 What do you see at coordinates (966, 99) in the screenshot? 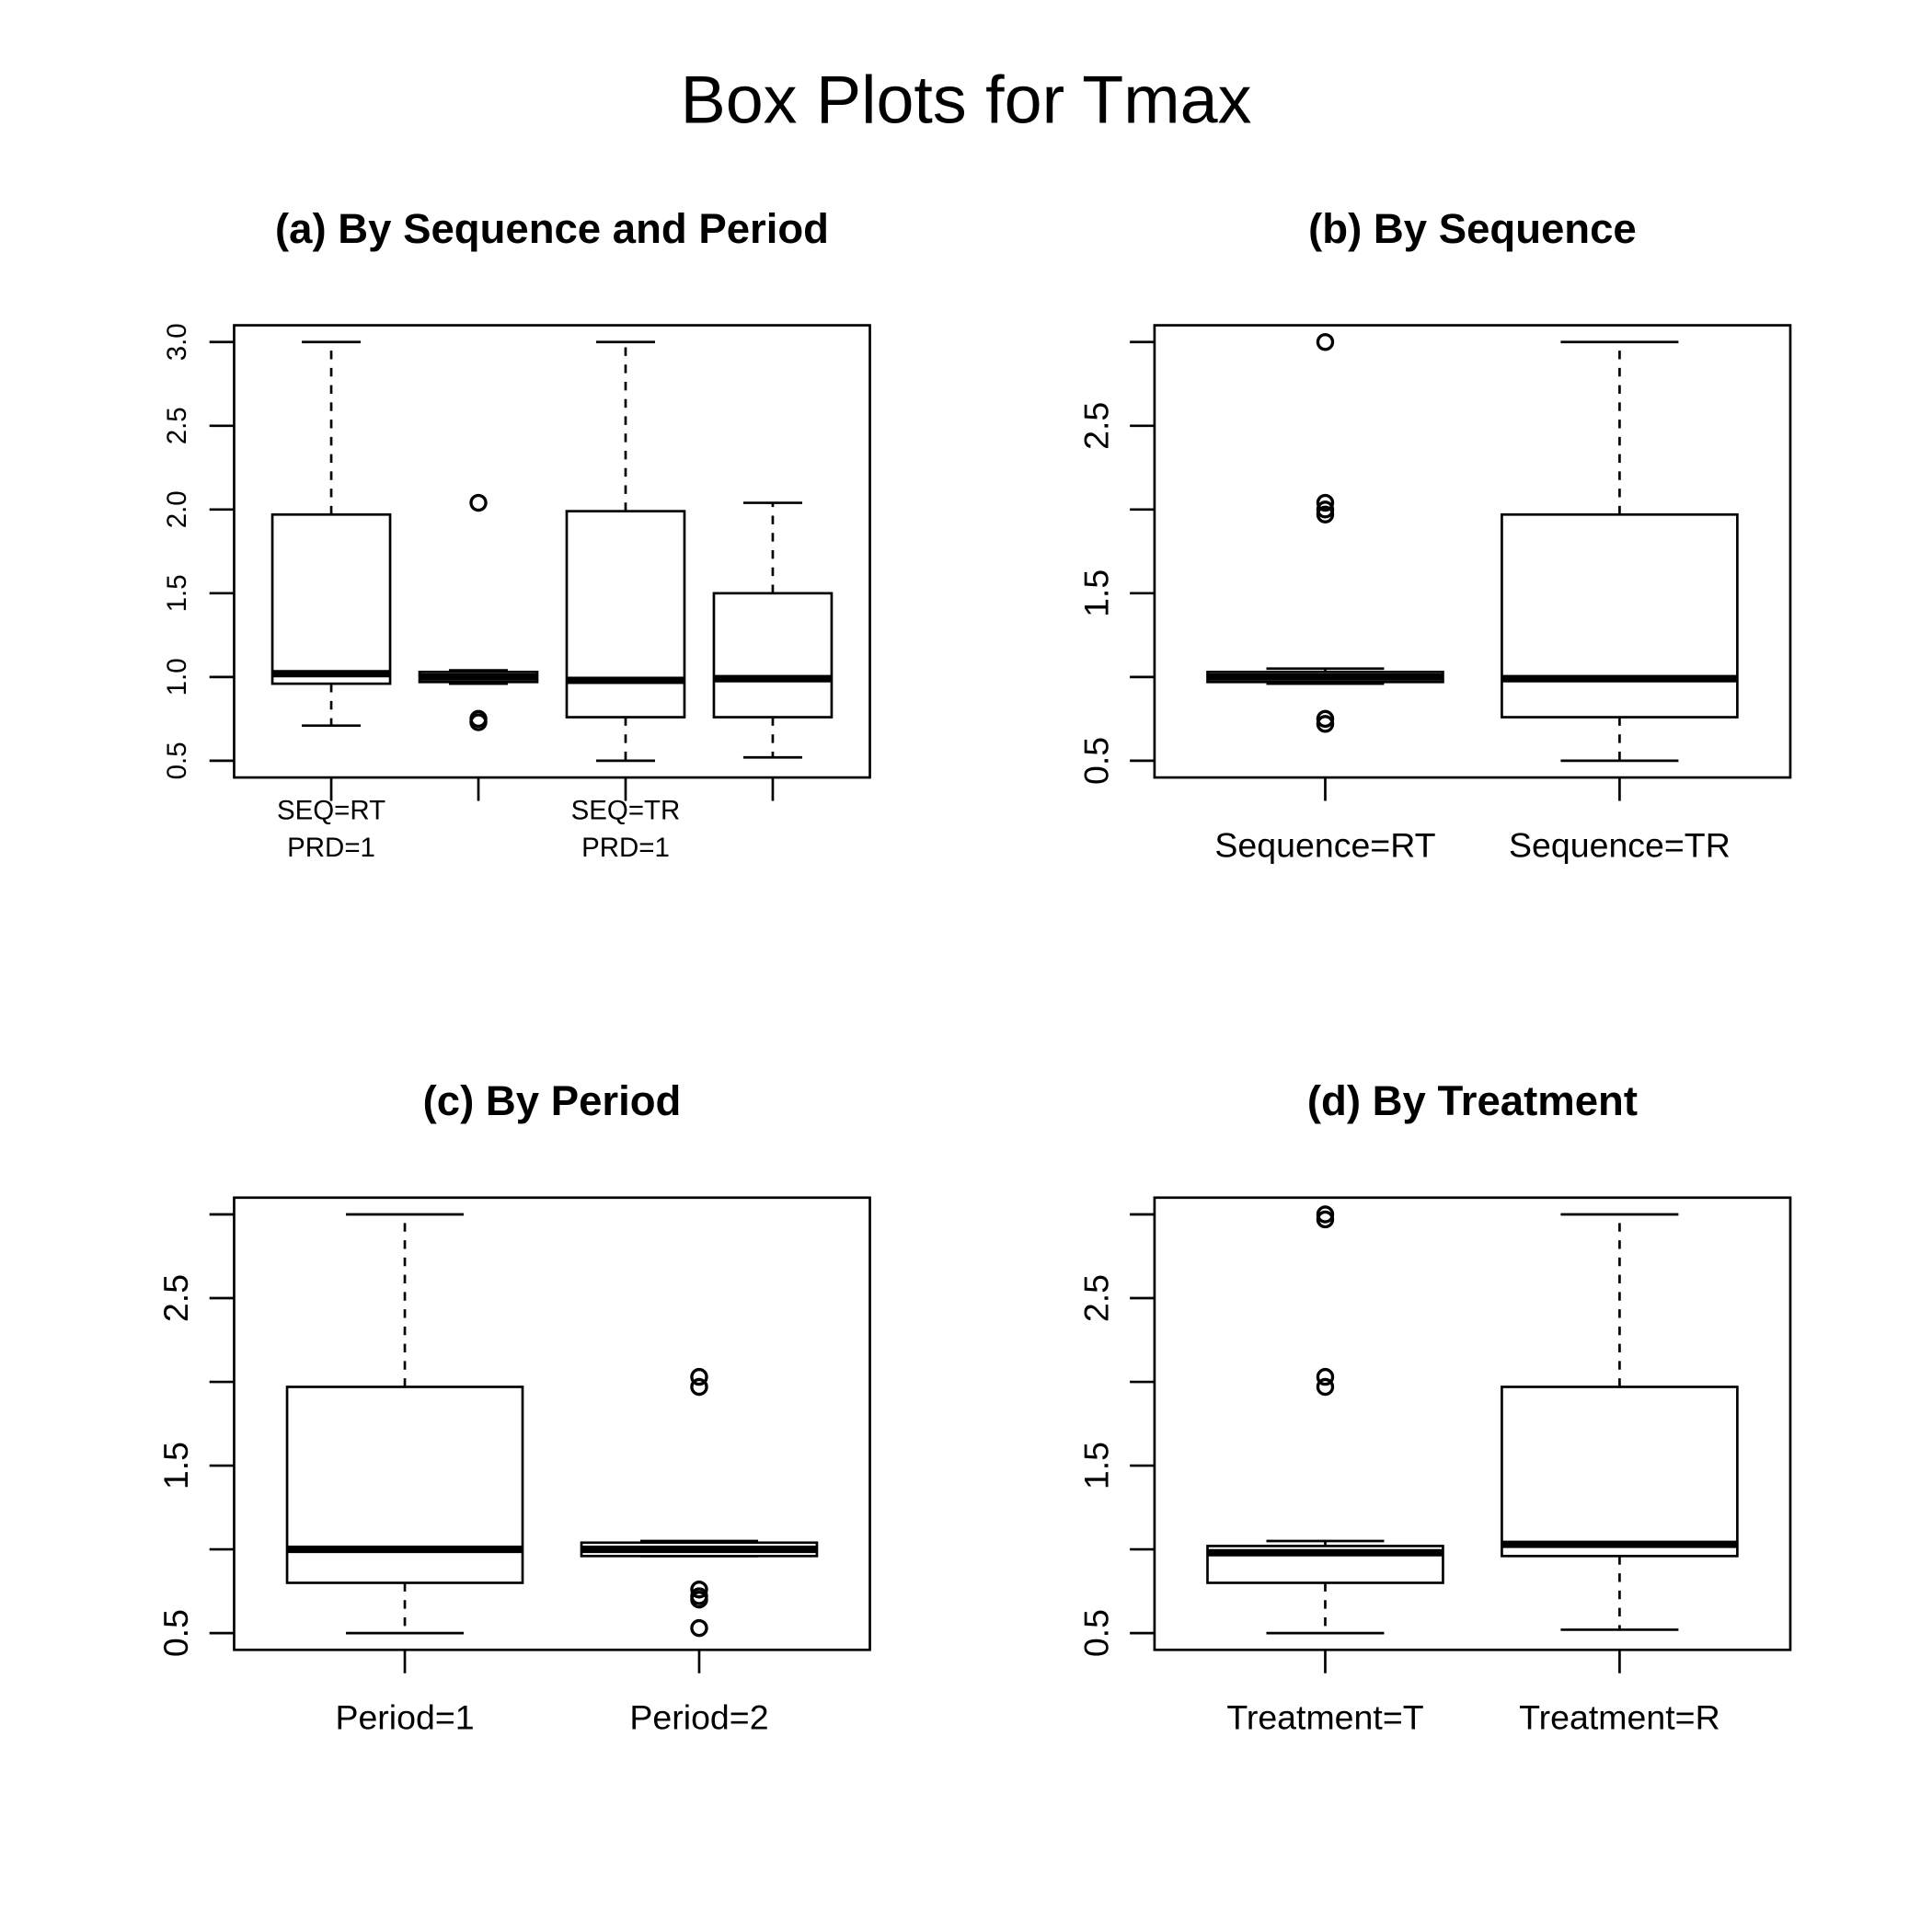
I see `figure-title: Box Plots for Tmax` at bounding box center [966, 99].